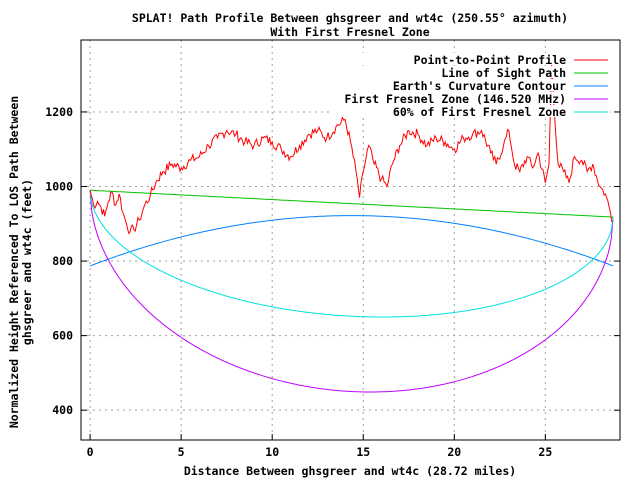  What do you see at coordinates (349, 32) in the screenshot?
I see `chart-subtitle: With First Fresnel Zone` at bounding box center [349, 32].